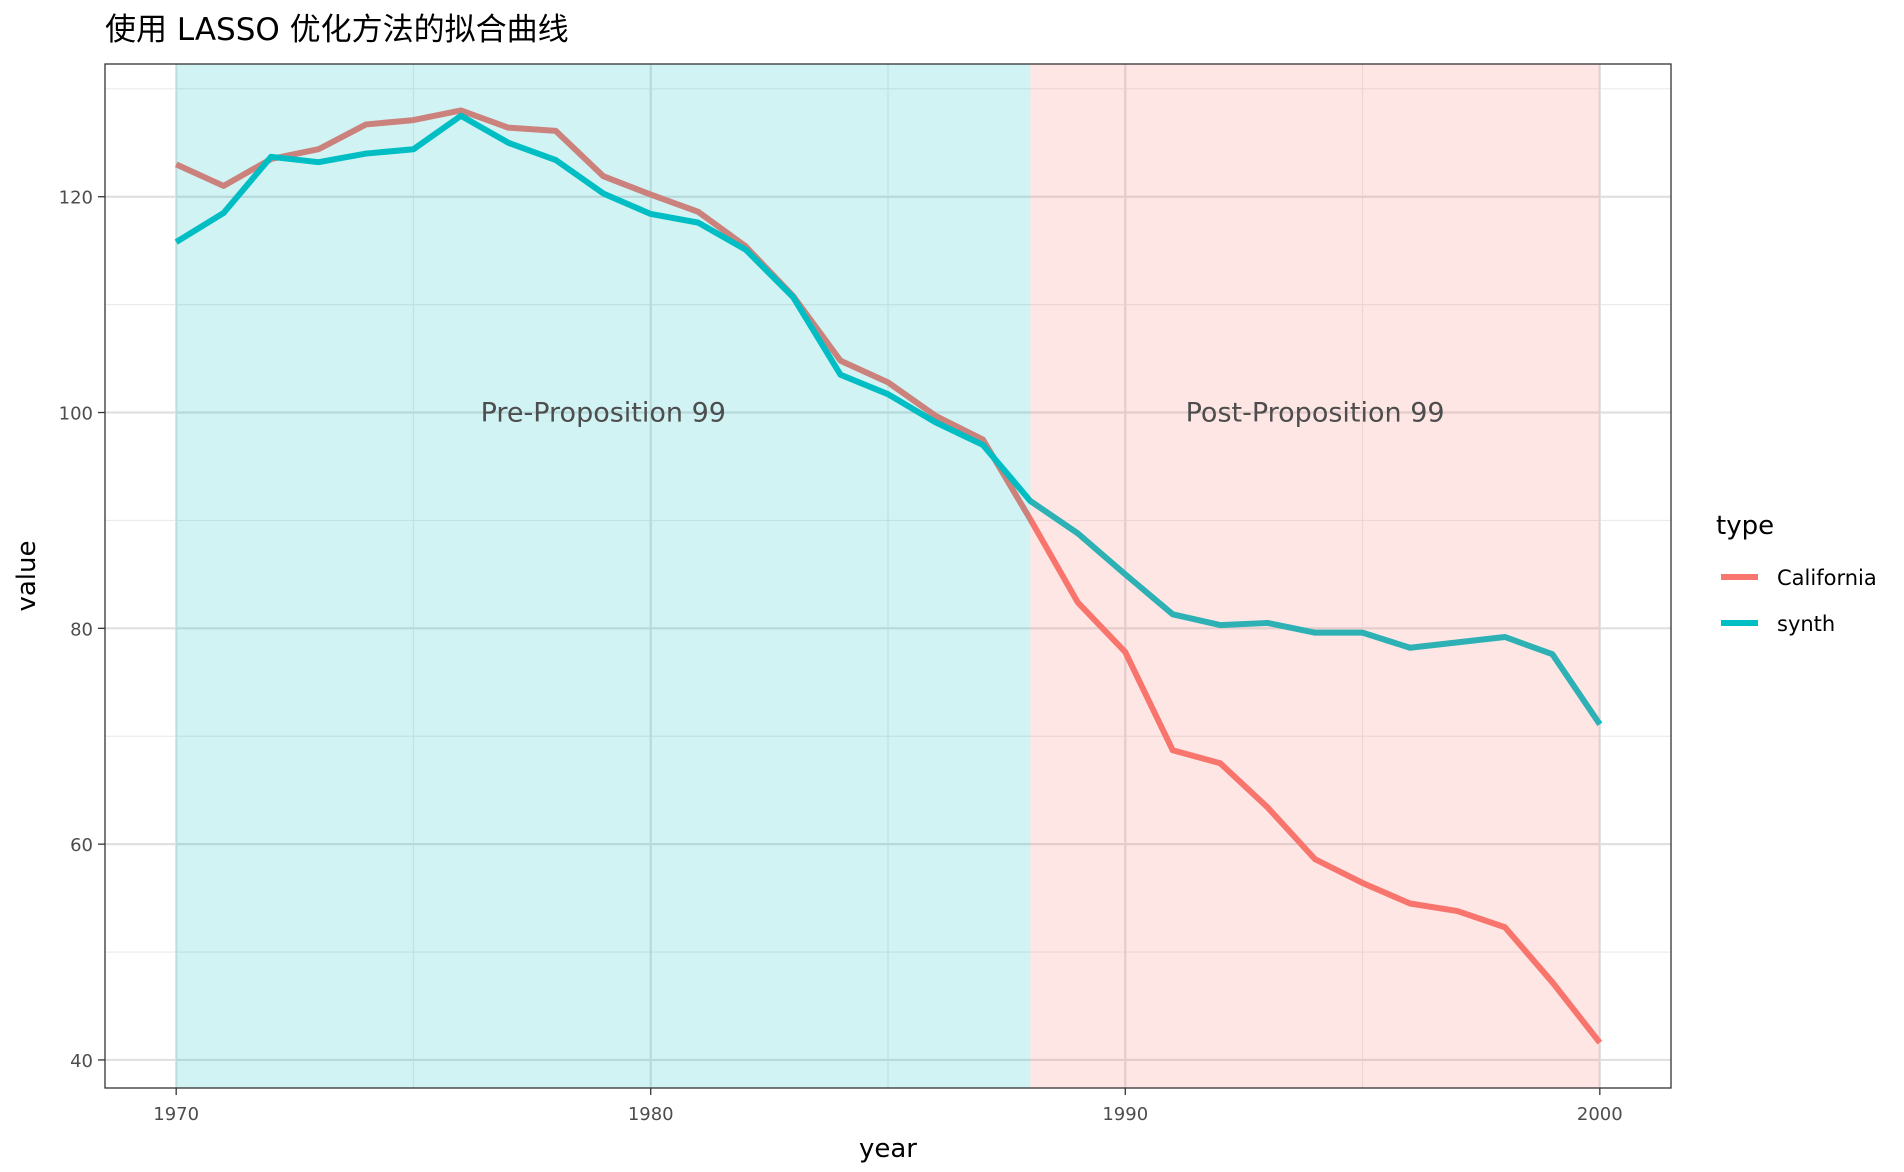  What do you see at coordinates (76, 198) in the screenshot?
I see `y-tick-label: 120` at bounding box center [76, 198].